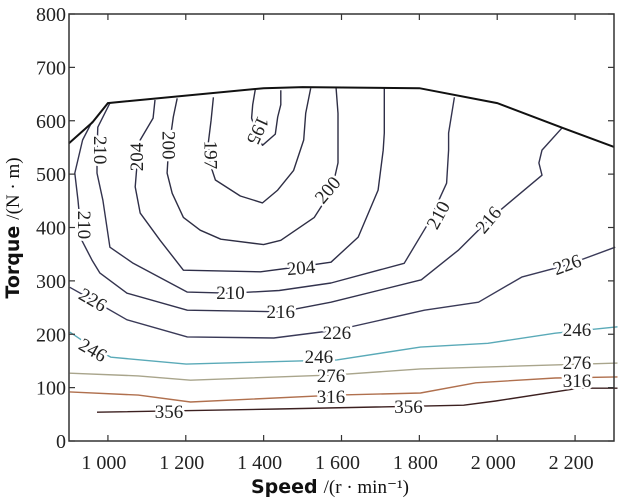 This screenshot has height=501, width=618. I want to click on y-axis-label-unit: /(N · m), so click(13, 188).